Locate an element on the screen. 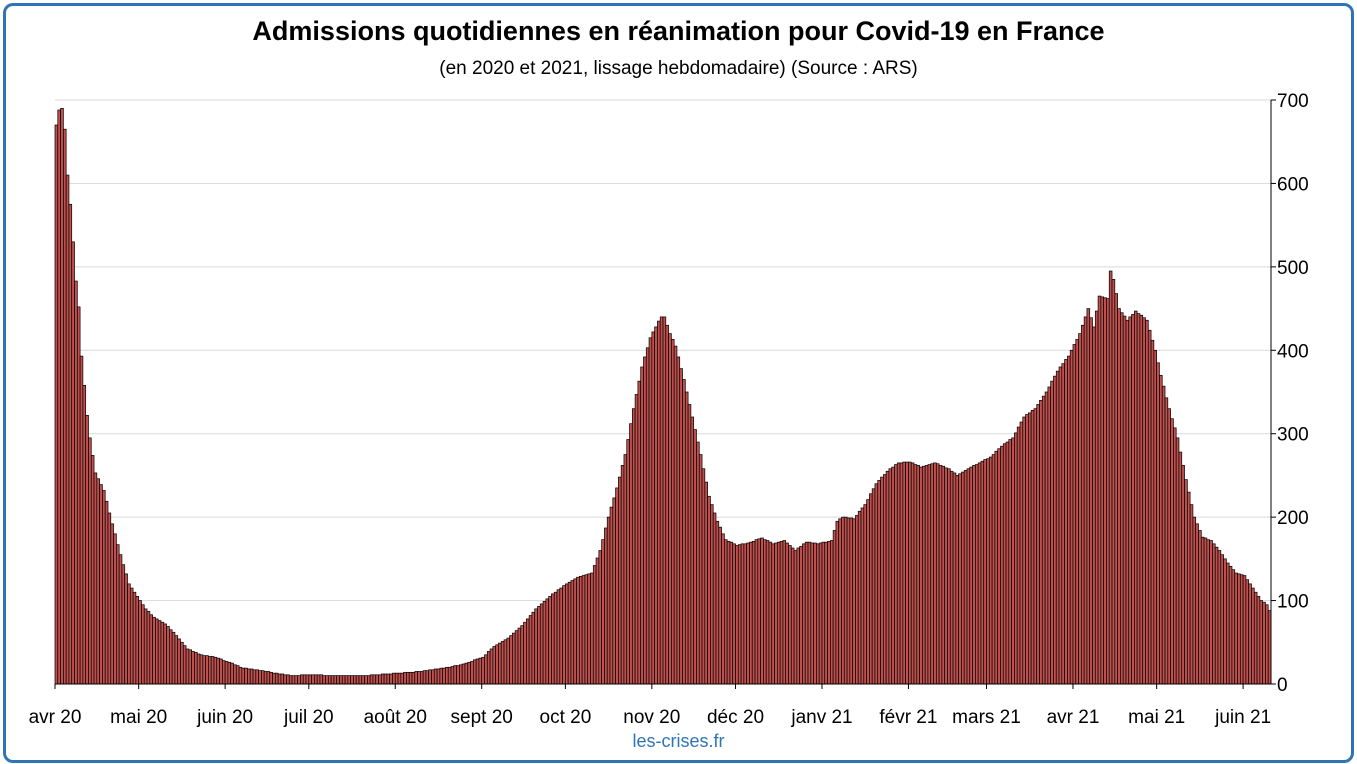  y-tick-label: 400 is located at coordinates (1293, 351).